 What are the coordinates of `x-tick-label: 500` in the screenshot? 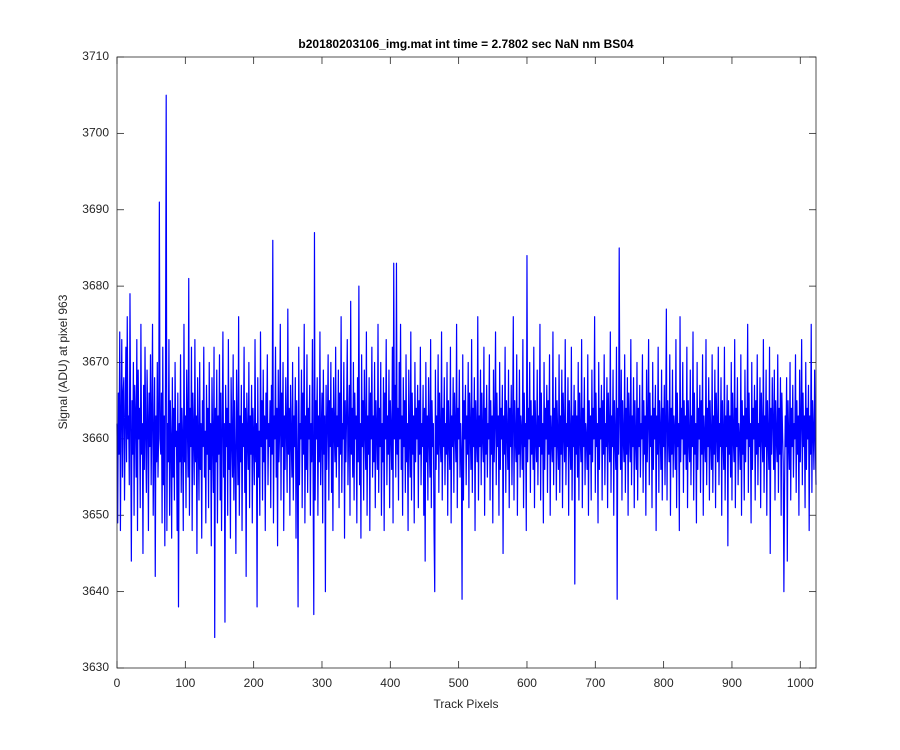 It's located at (459, 683).